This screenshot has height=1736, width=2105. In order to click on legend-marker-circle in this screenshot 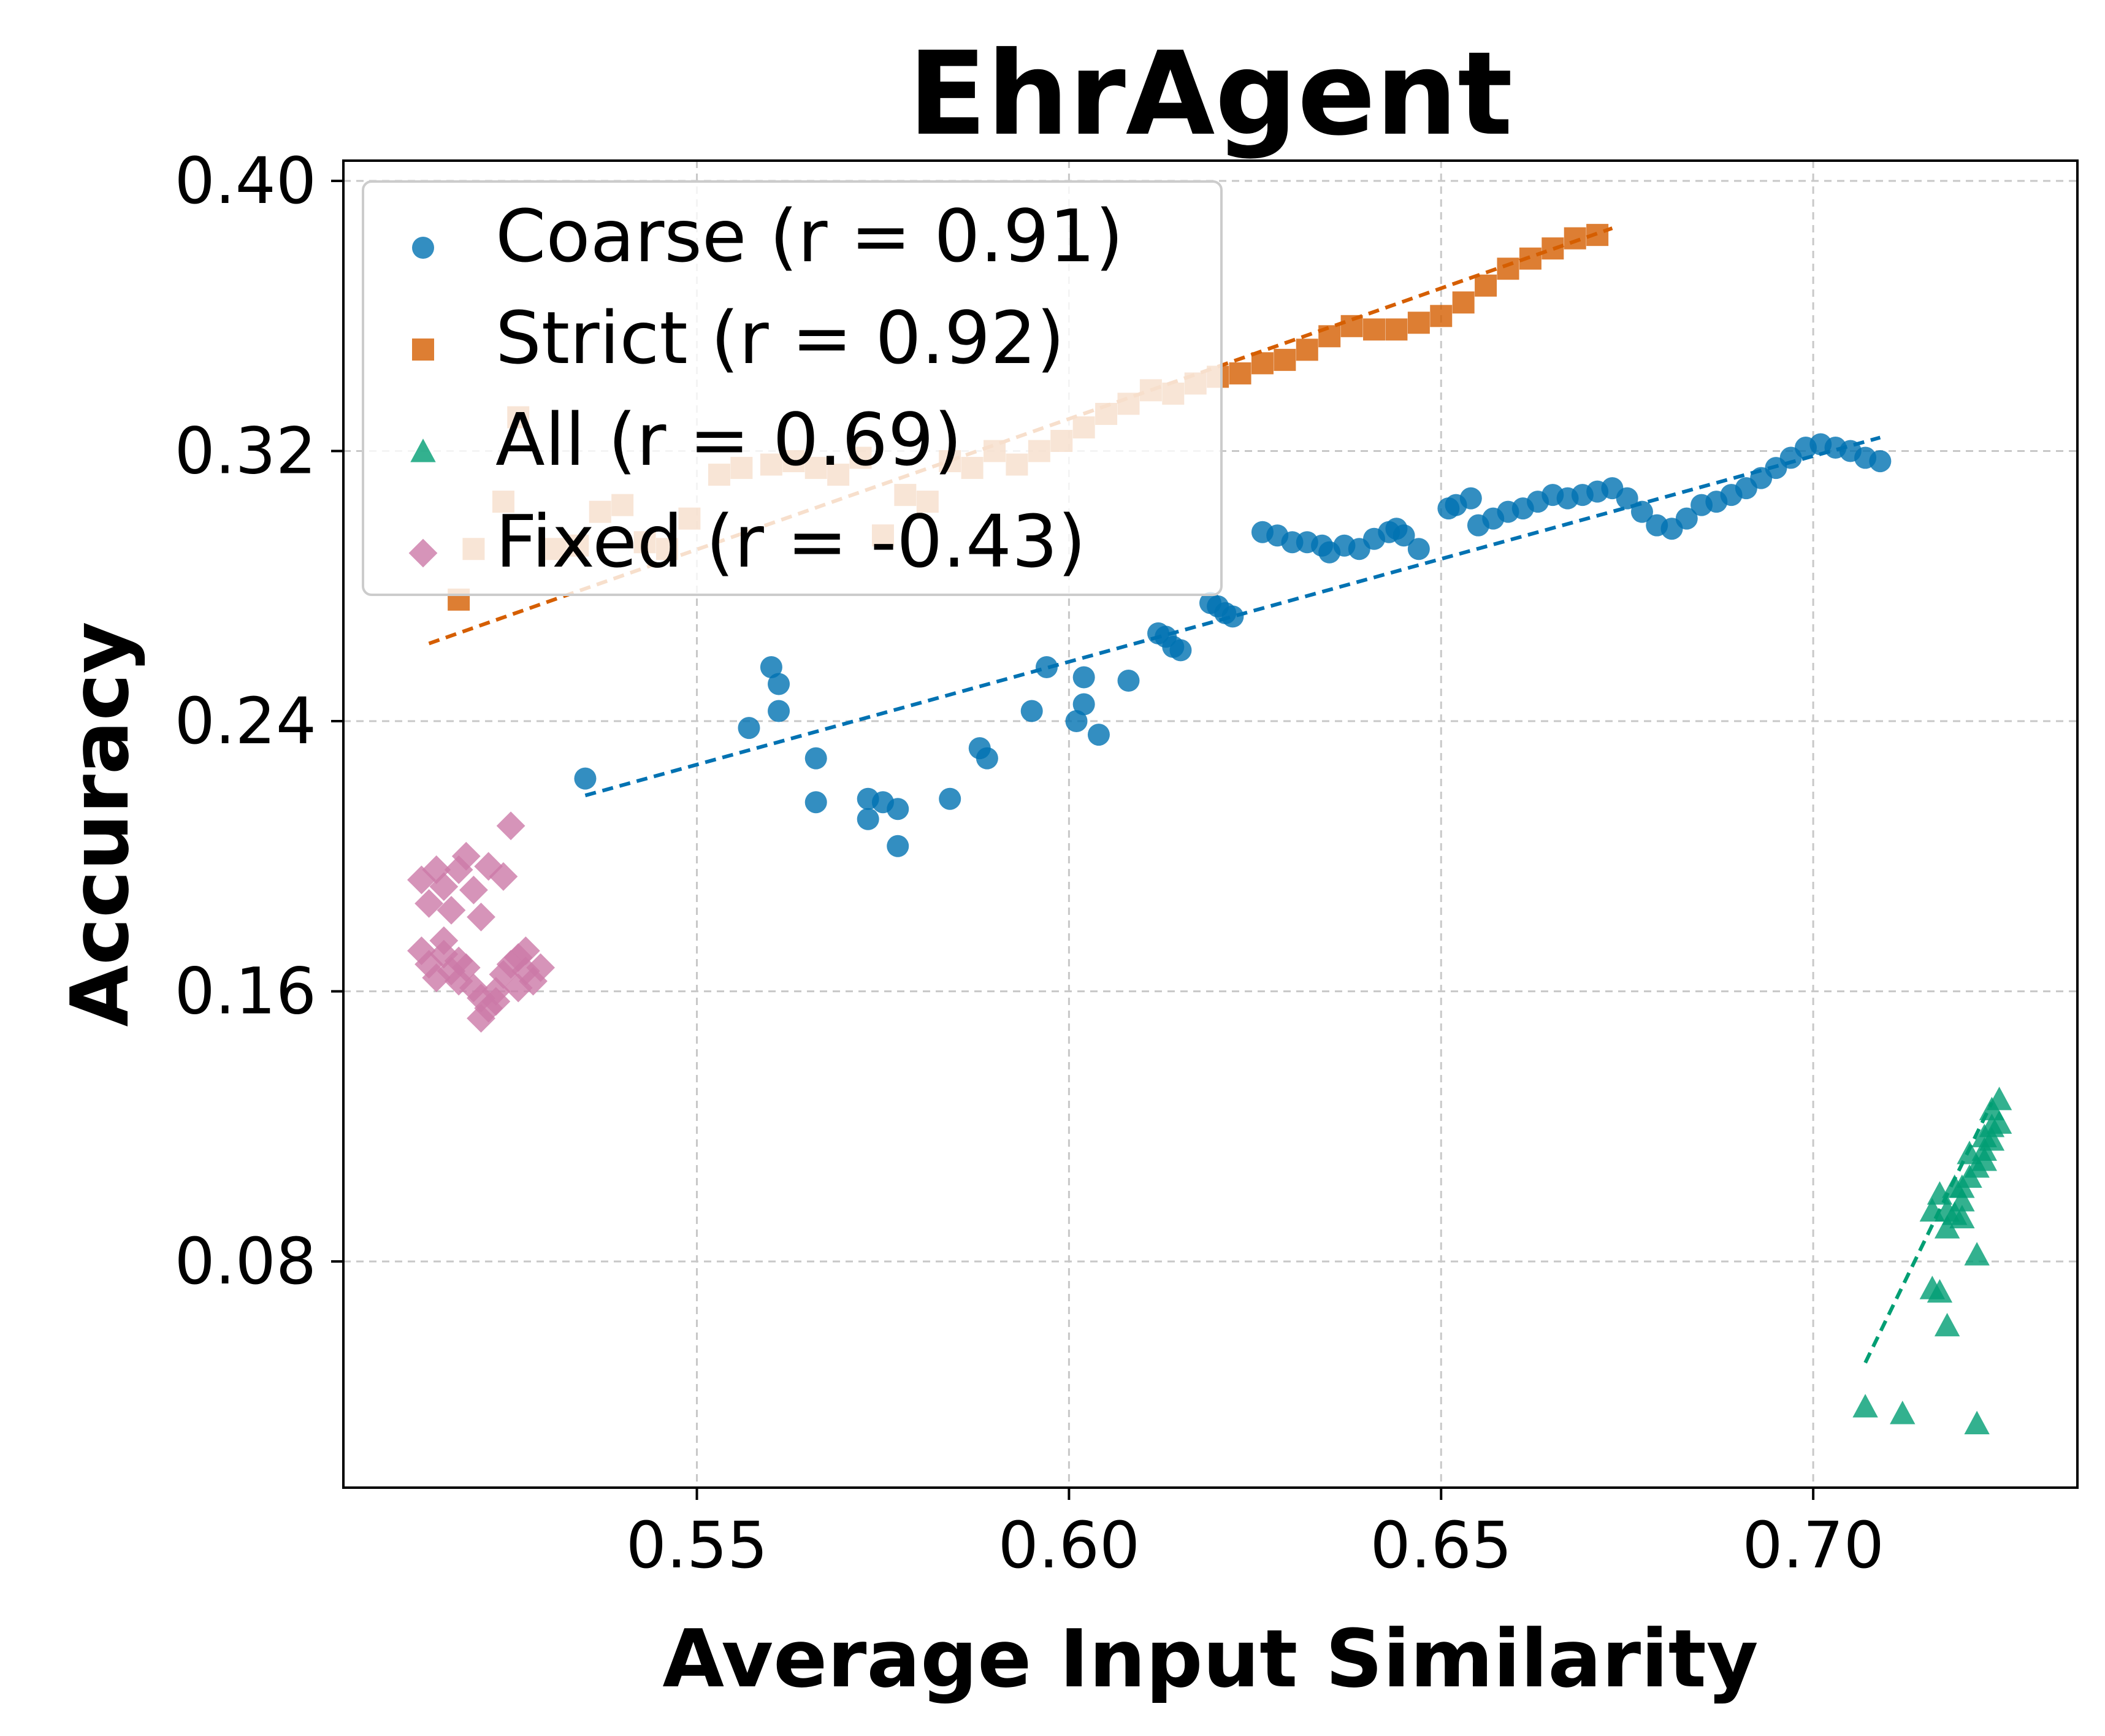, I will do `click(423, 248)`.